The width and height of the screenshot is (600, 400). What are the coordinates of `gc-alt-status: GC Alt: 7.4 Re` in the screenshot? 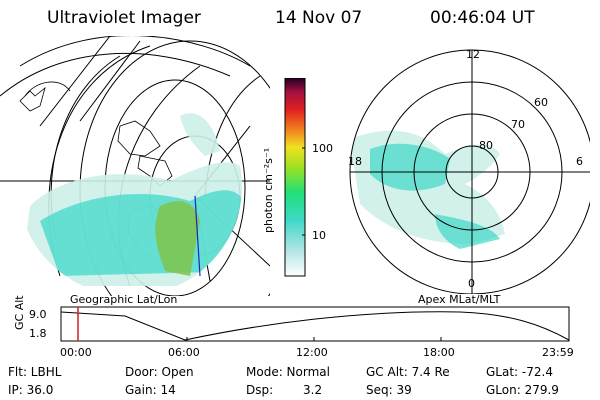 It's located at (408, 372).